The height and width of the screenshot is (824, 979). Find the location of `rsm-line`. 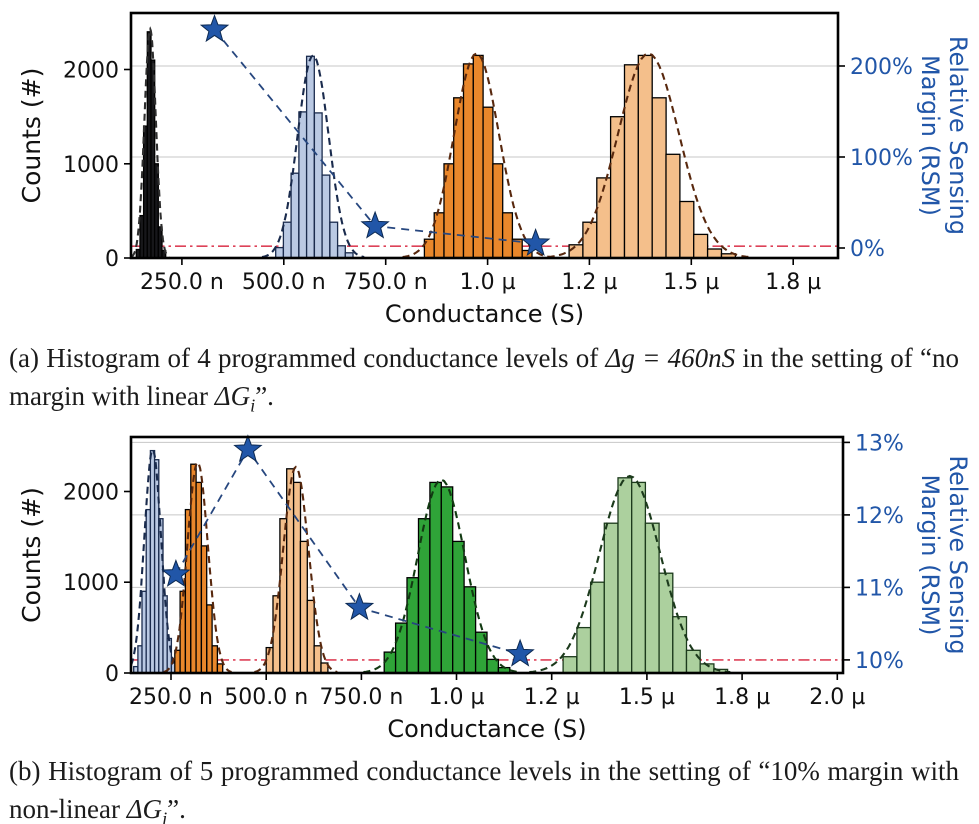

rsm-line is located at coordinates (348, 551).